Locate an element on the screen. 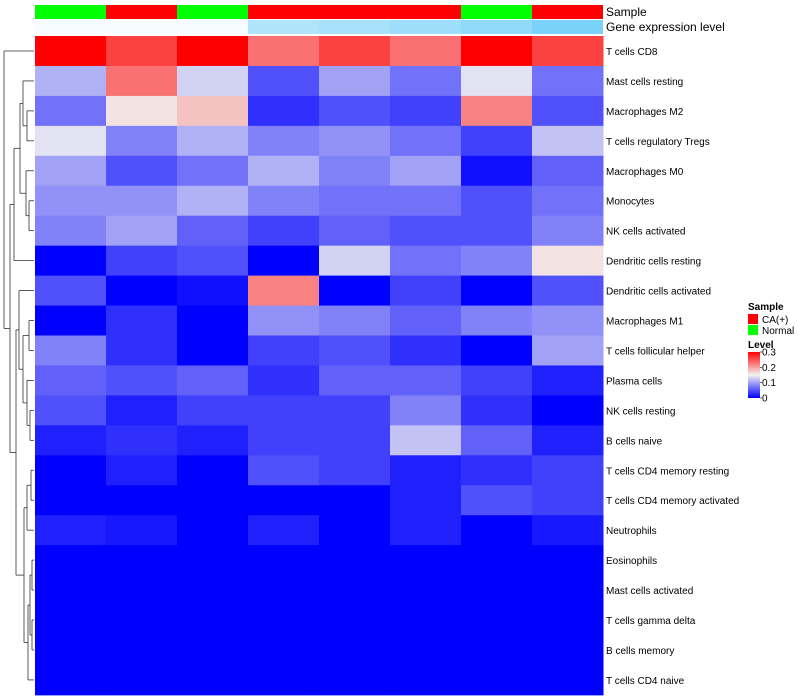 The height and width of the screenshot is (700, 800). legend-sample-title: Sample is located at coordinates (766, 307).